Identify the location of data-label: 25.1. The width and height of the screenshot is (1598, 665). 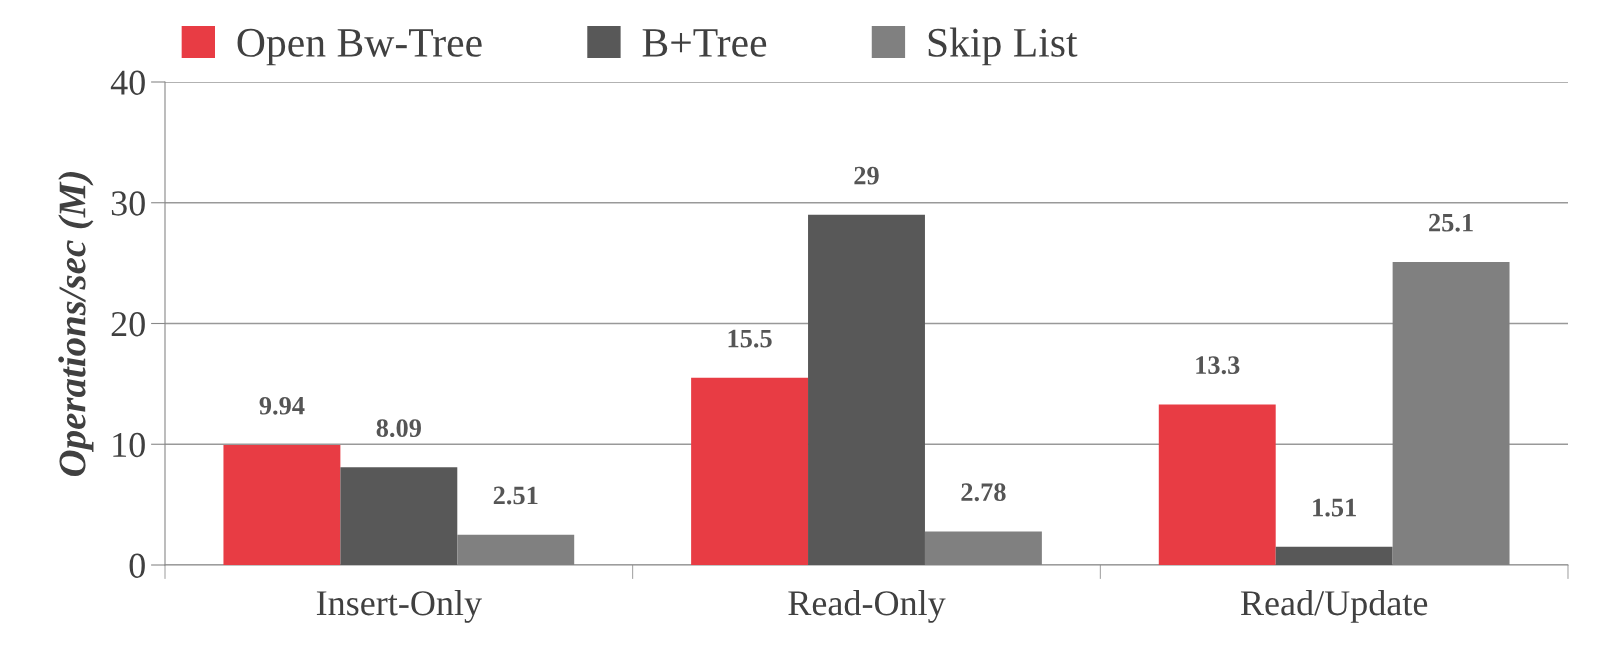
(1451, 222).